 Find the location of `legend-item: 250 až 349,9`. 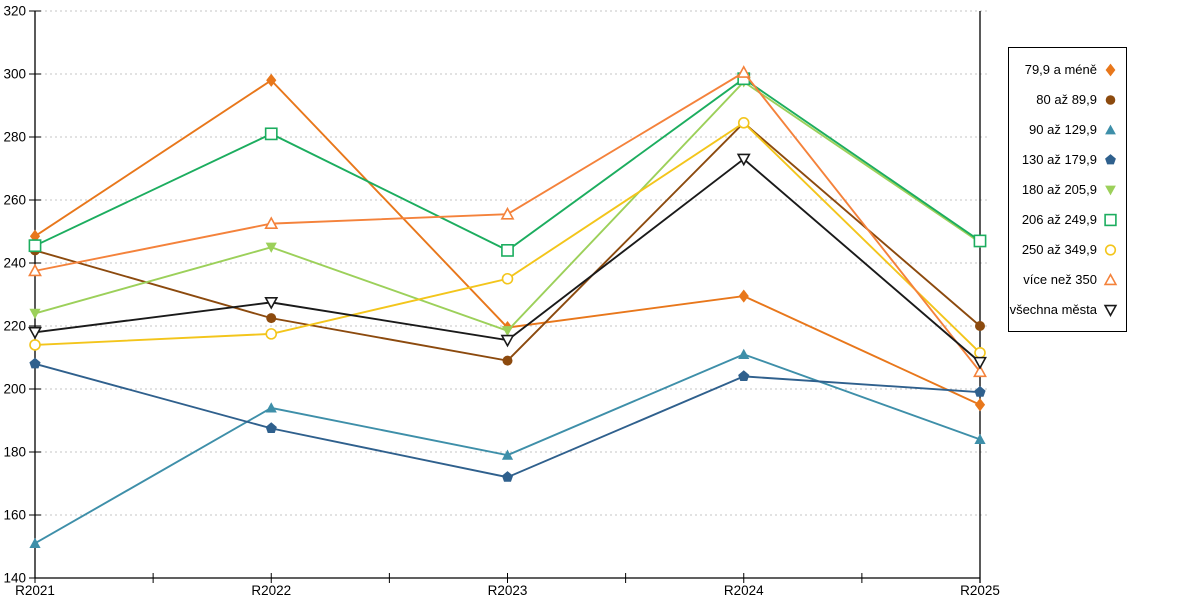

legend-item: 250 až 349,9 is located at coordinates (1067, 249).